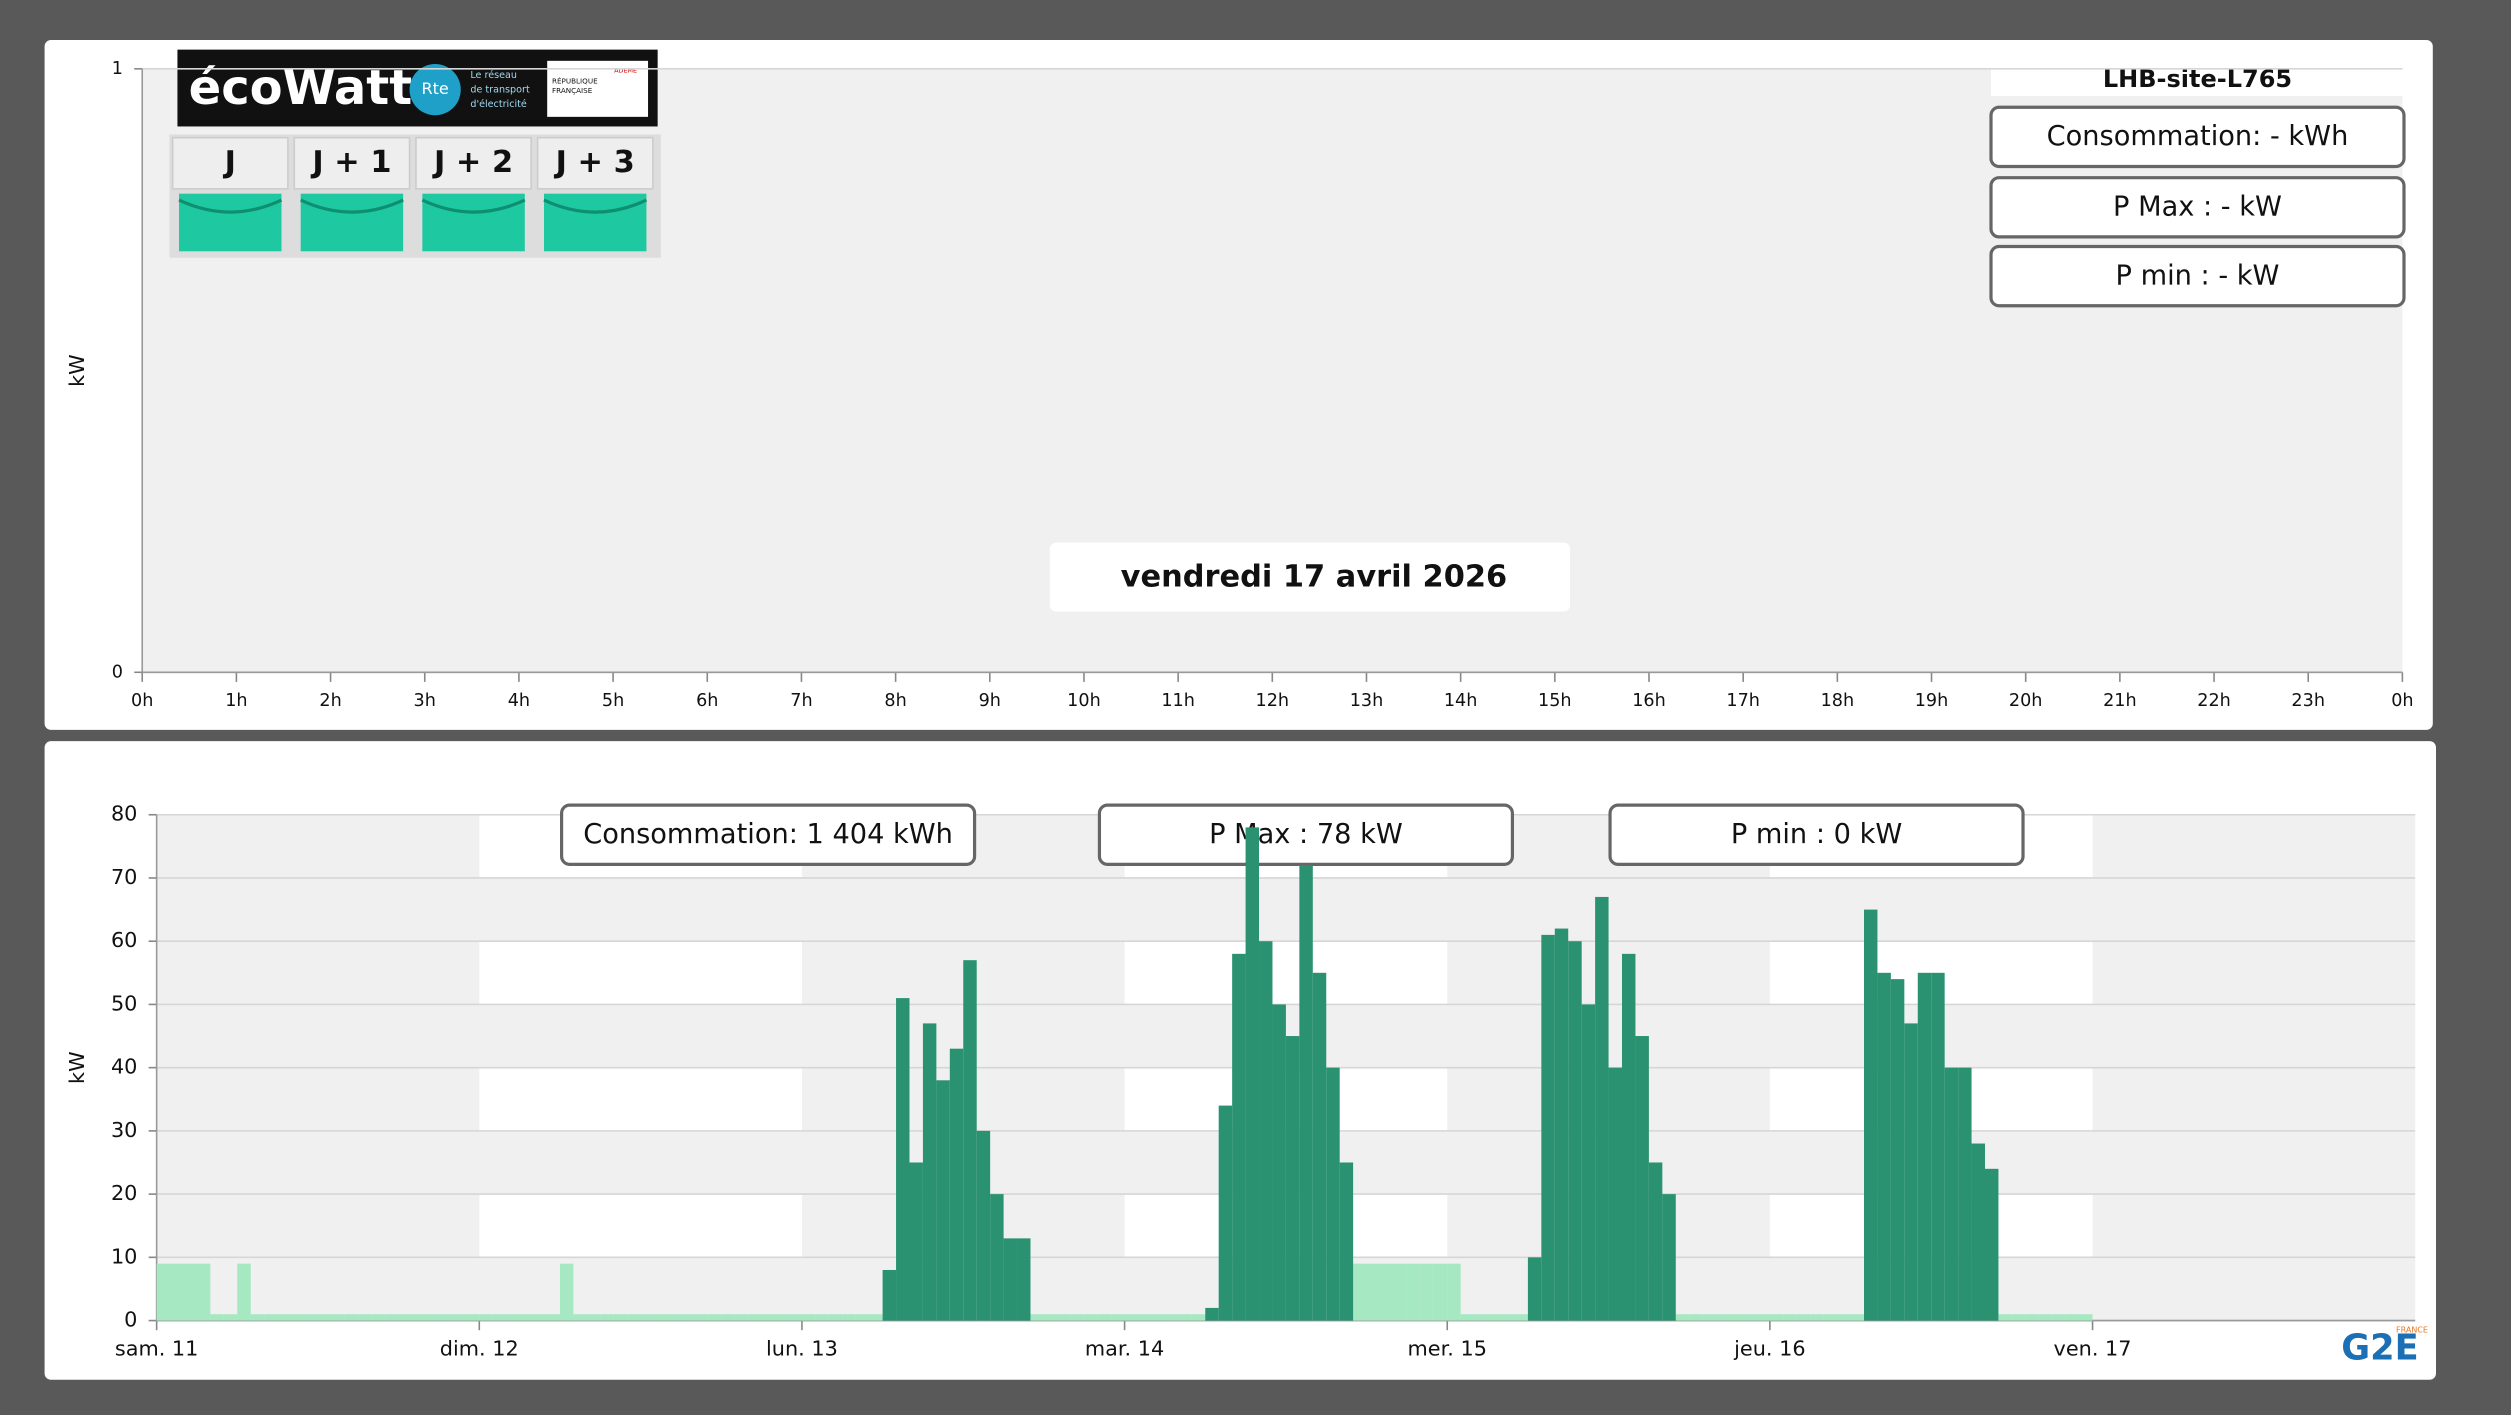 This screenshot has height=1415, width=2511. I want to click on y-tick-label: 50, so click(124, 1003).